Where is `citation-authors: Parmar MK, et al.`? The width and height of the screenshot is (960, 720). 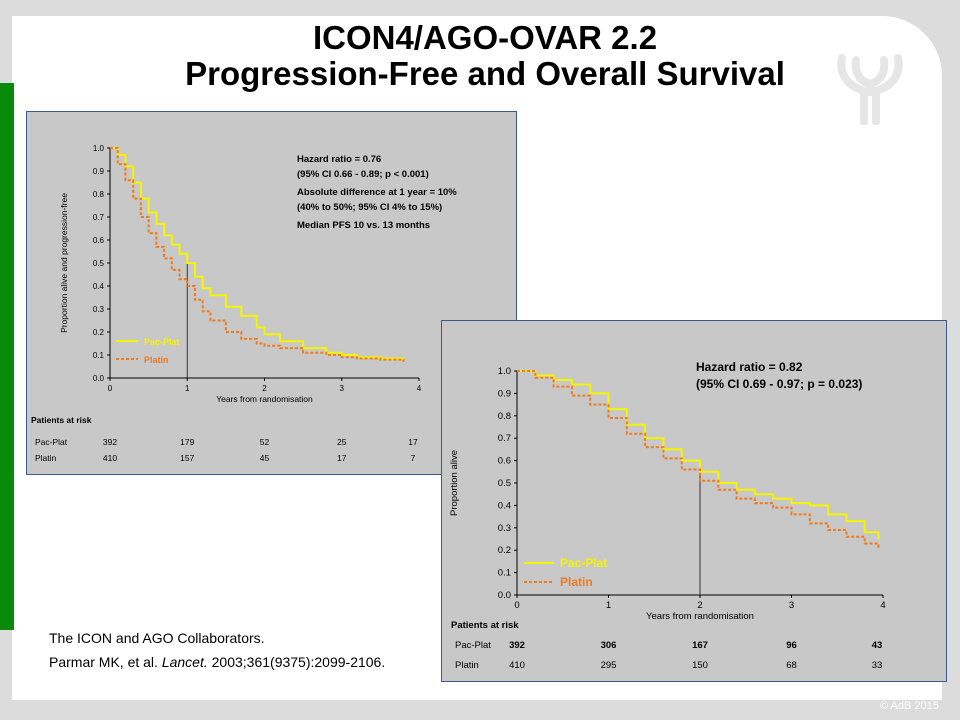
citation-authors: Parmar MK, et al. is located at coordinates (105, 662).